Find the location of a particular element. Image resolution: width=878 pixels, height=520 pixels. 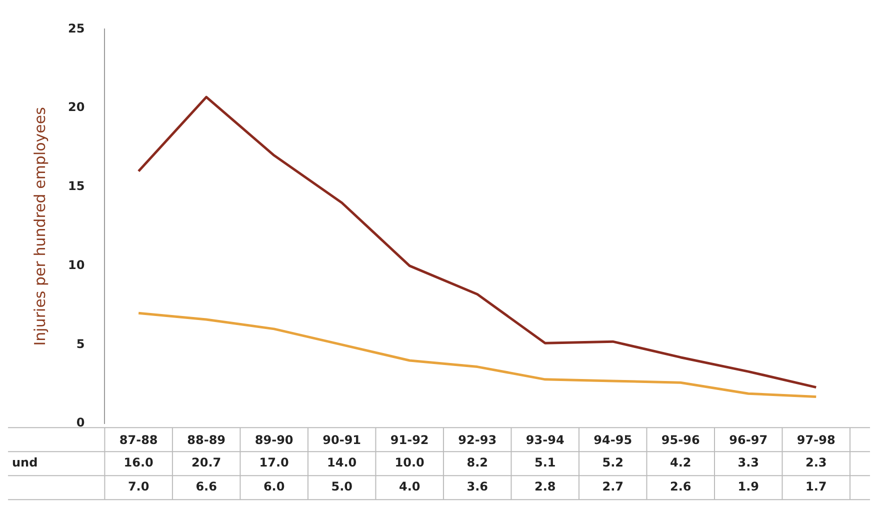

y-axis-title: Injuries per hundred employees is located at coordinates (39, 226).